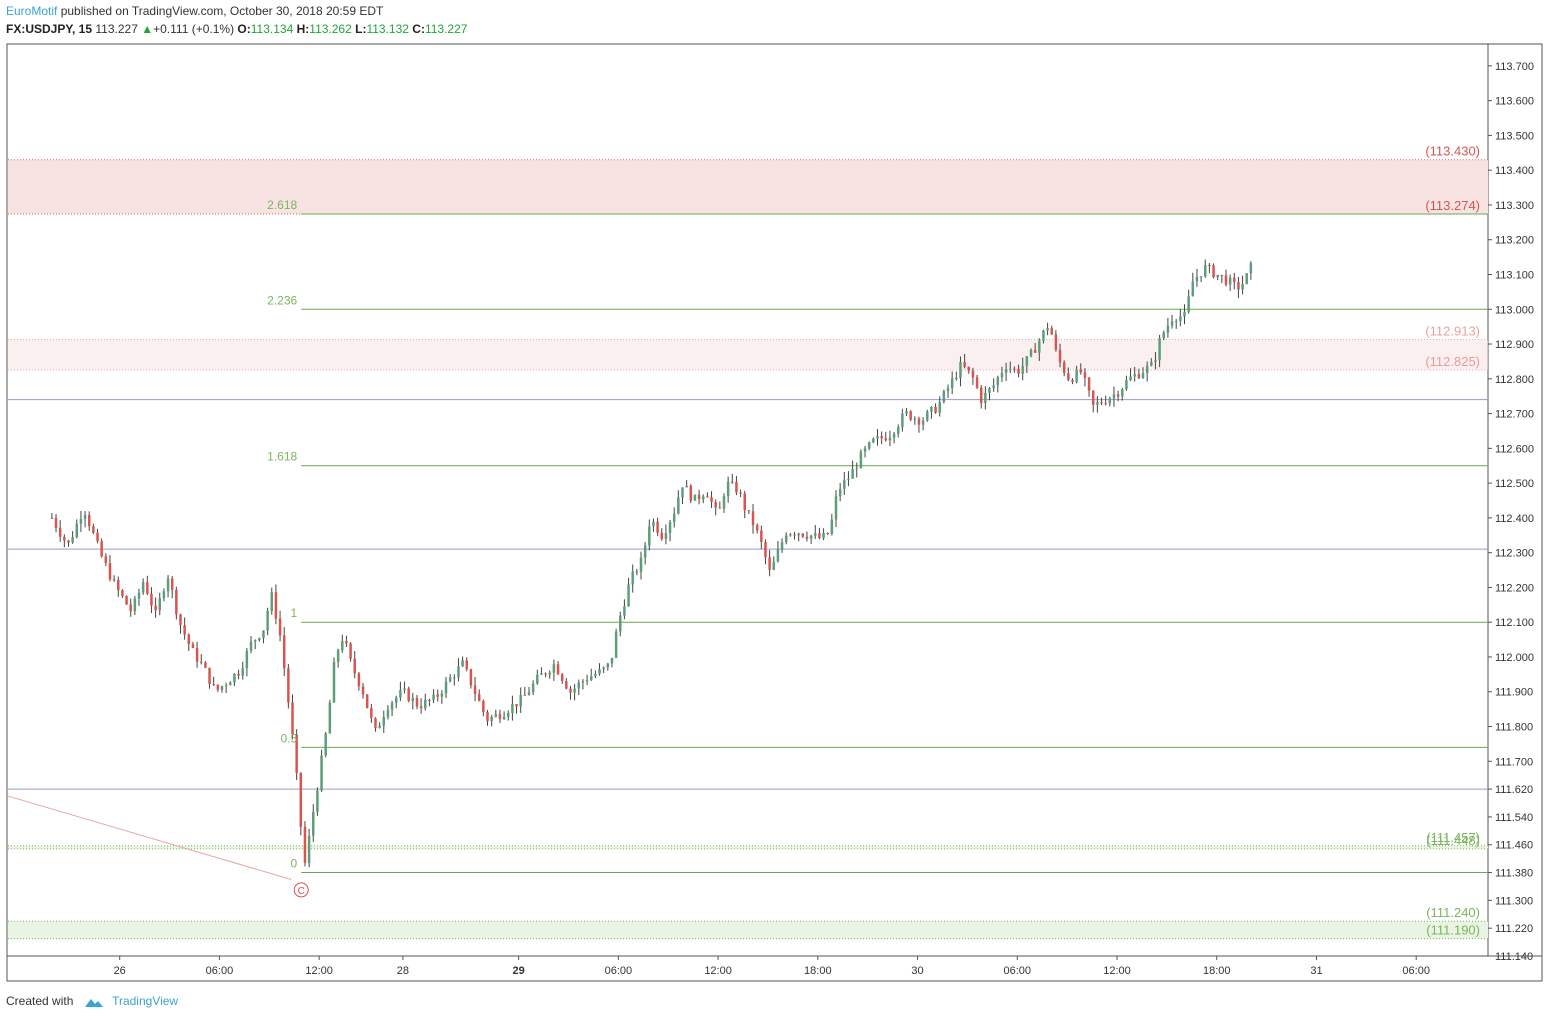 Image resolution: width=1547 pixels, height=1019 pixels. Describe the element at coordinates (1514, 901) in the screenshot. I see `y-tick-label: 111.300` at that location.